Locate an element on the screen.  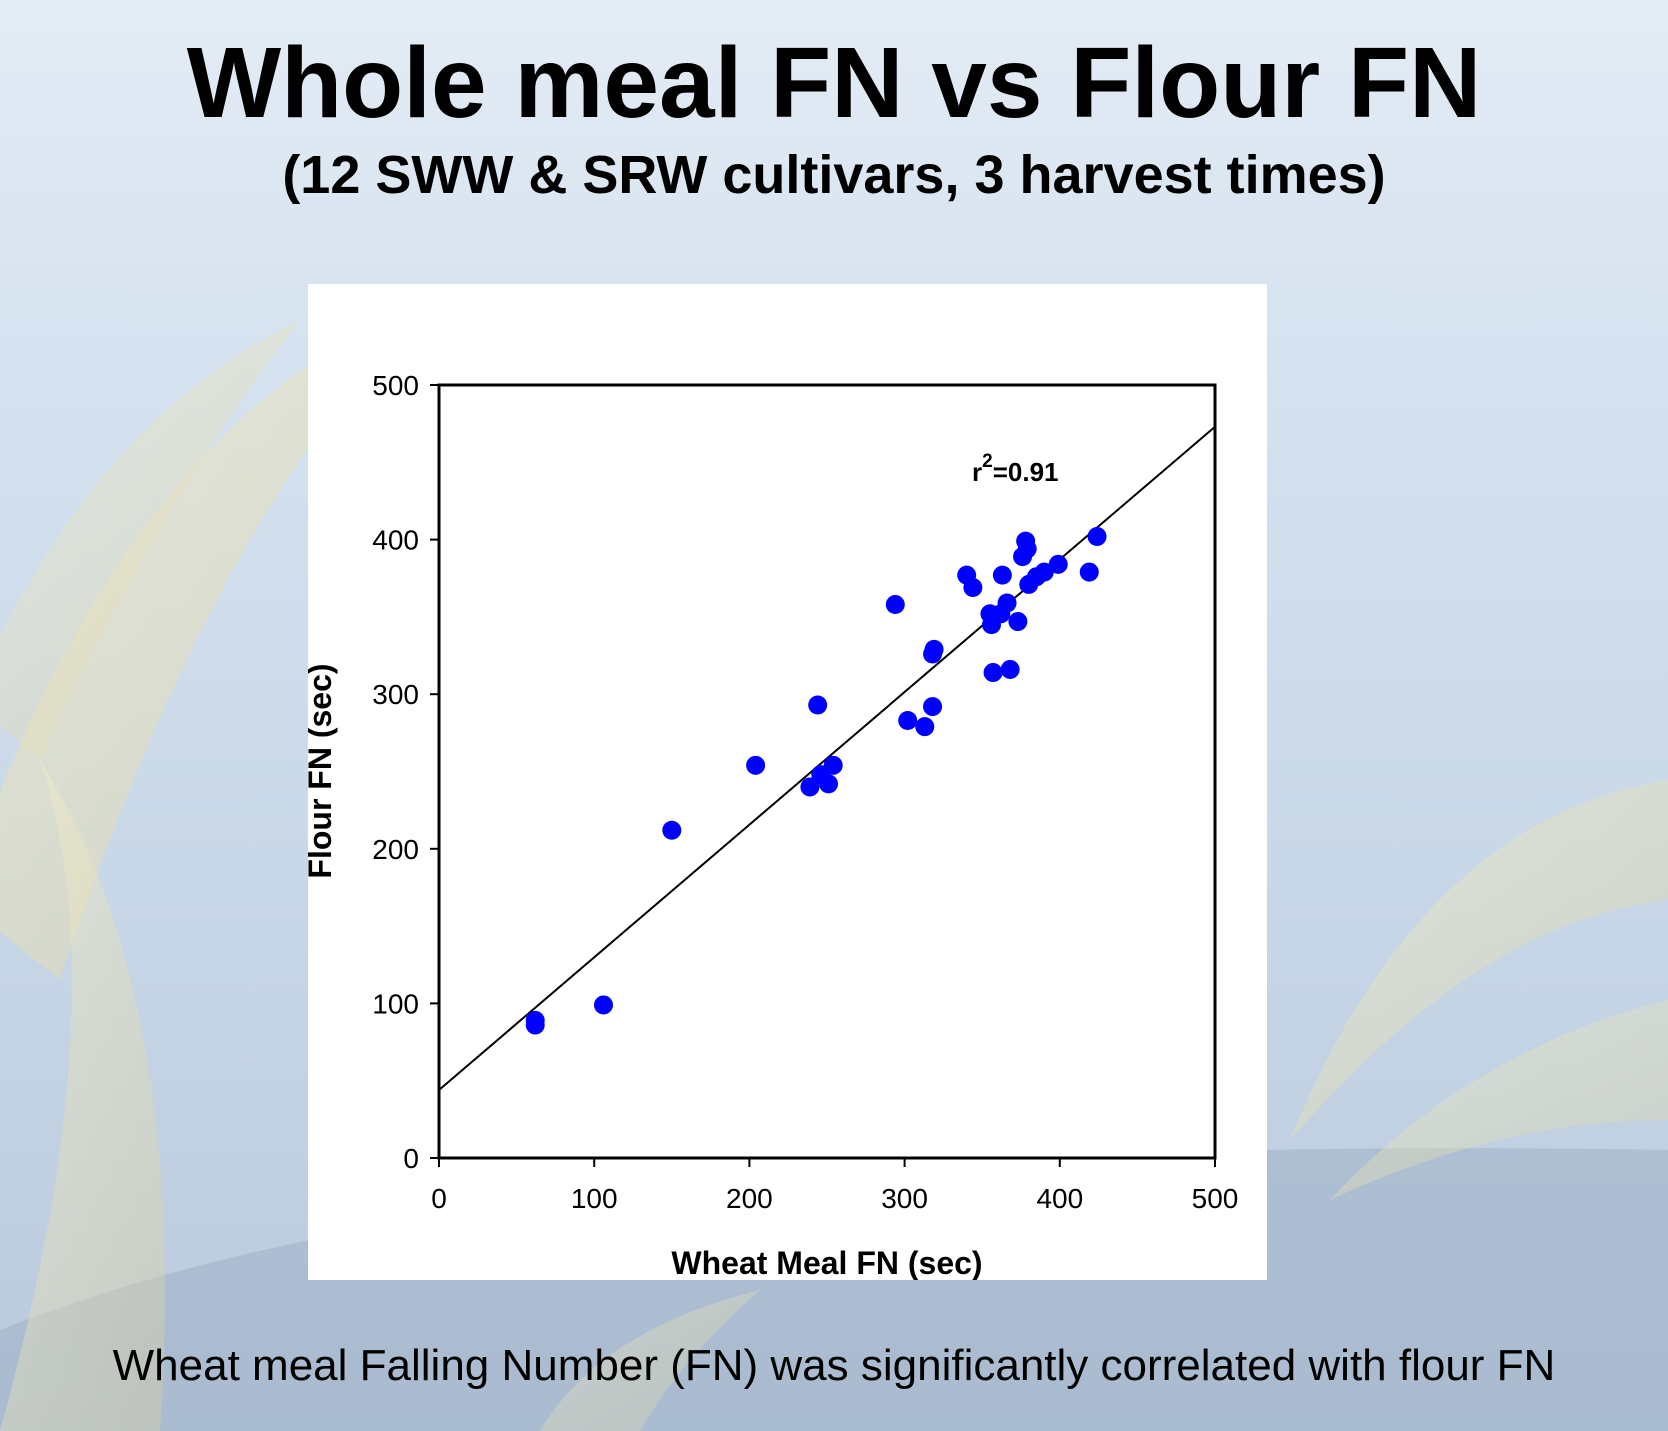
x-tick-label: 100 is located at coordinates (594, 1198).